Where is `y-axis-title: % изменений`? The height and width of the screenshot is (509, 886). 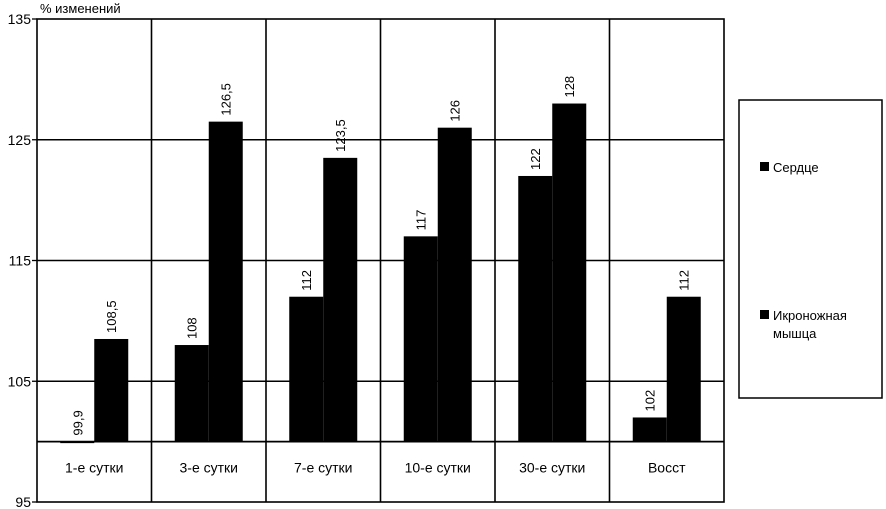 y-axis-title: % изменений is located at coordinates (80, 8).